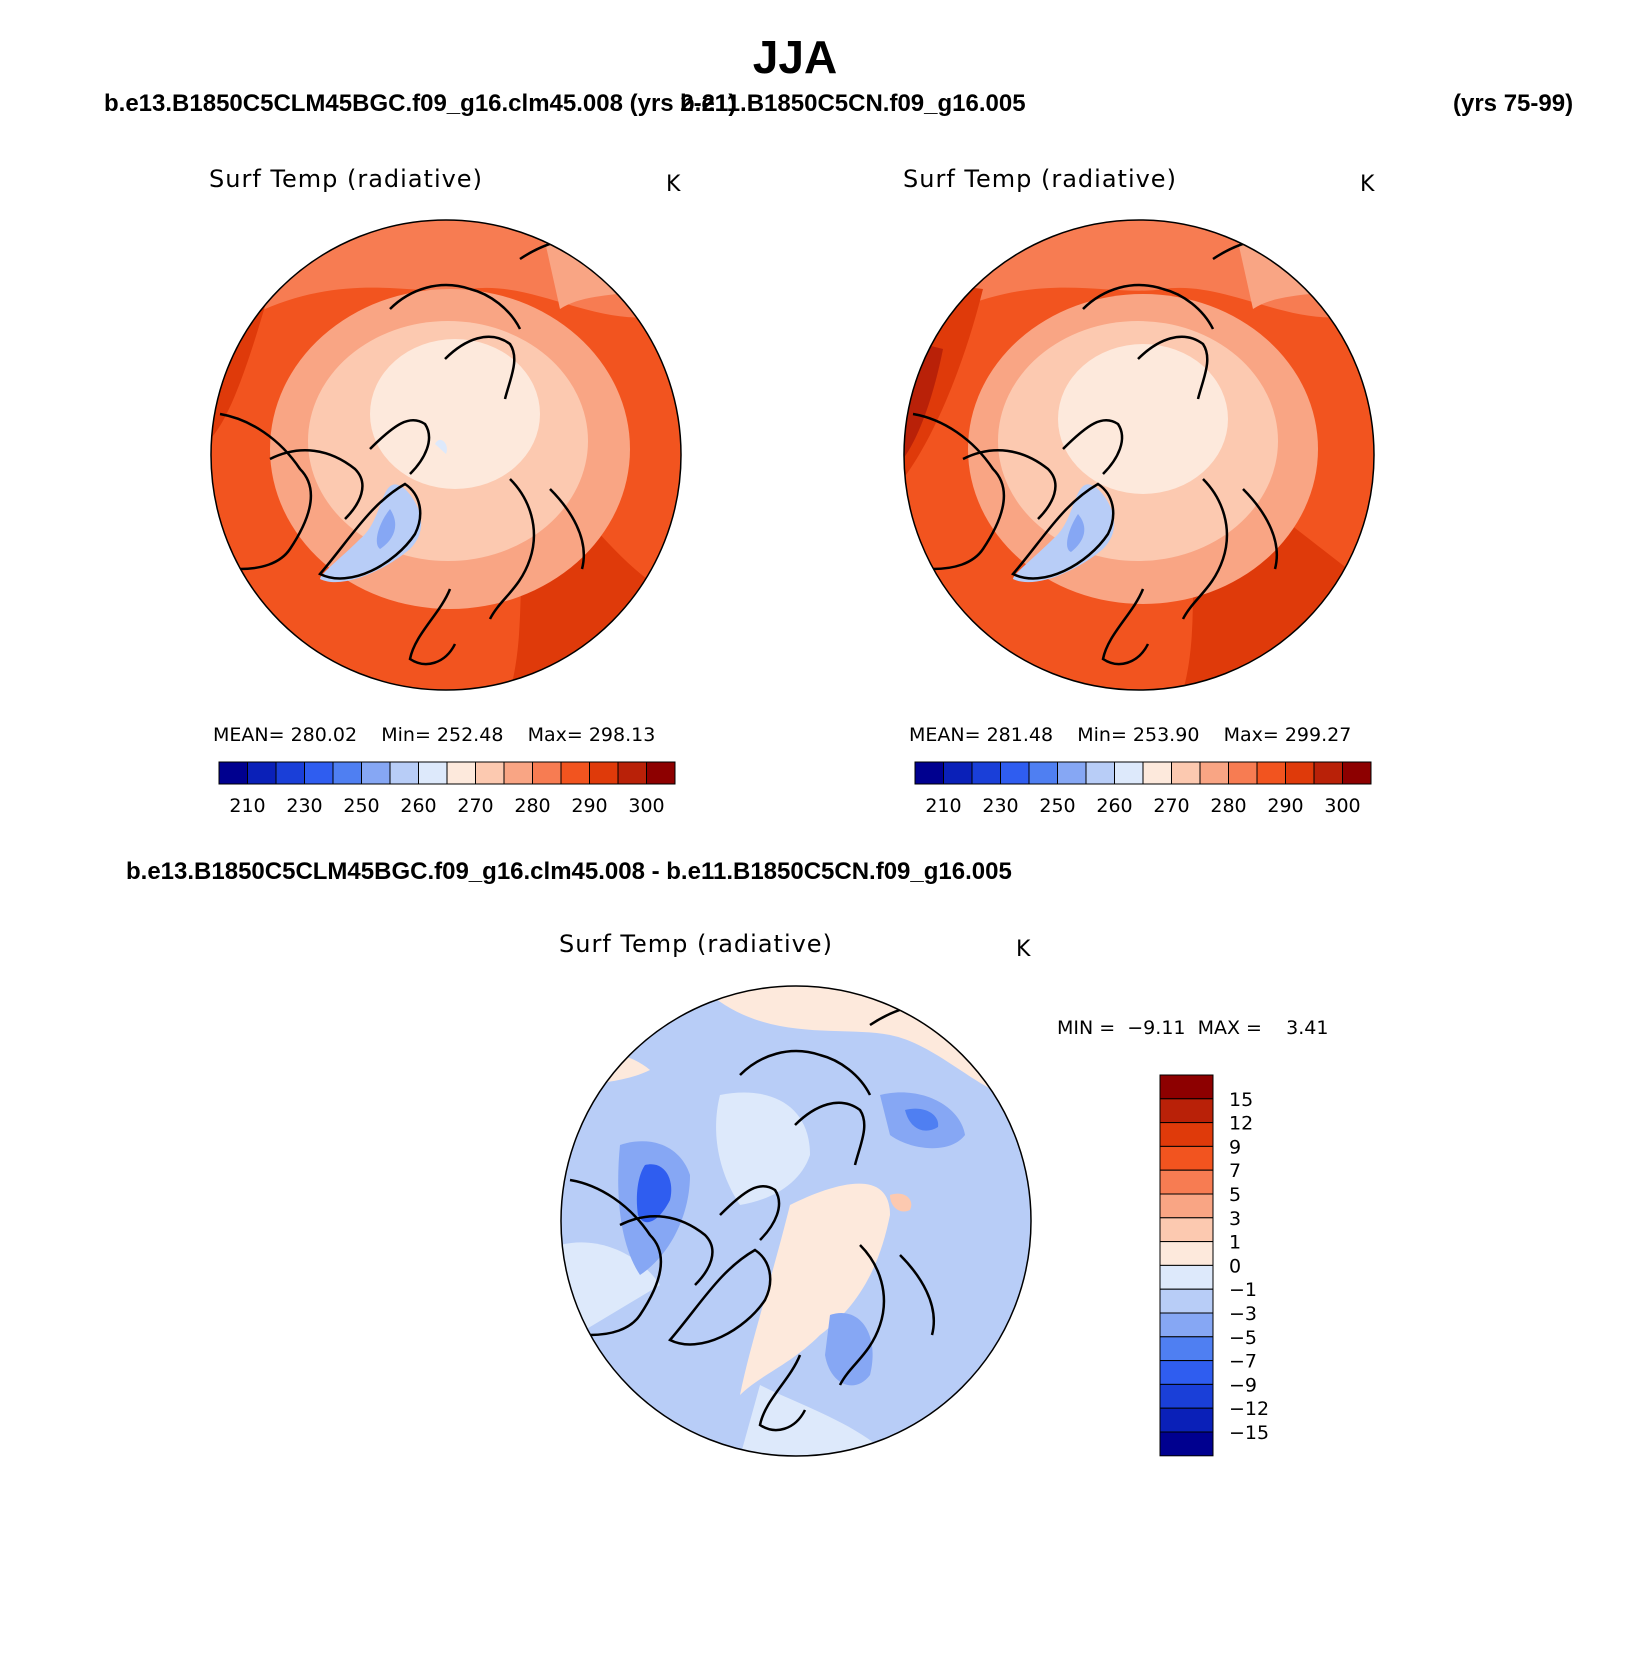  What do you see at coordinates (1156, 1028) in the screenshot?
I see `difference-min-value: −9.11` at bounding box center [1156, 1028].